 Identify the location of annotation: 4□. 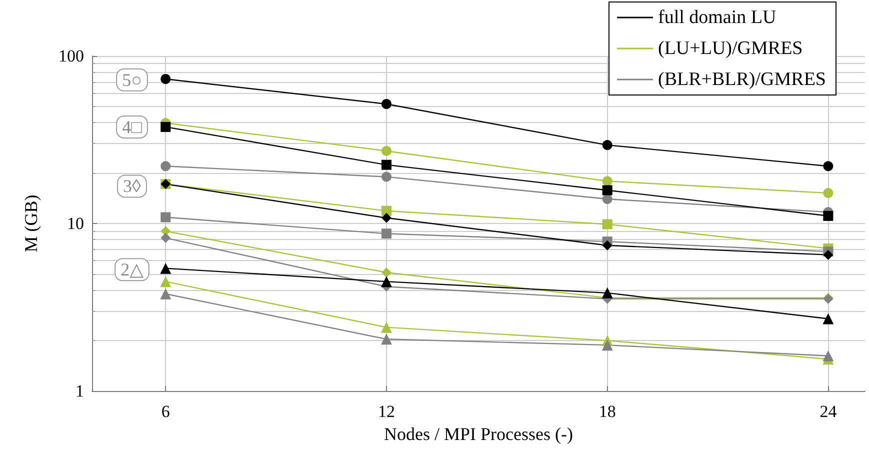
(132, 126).